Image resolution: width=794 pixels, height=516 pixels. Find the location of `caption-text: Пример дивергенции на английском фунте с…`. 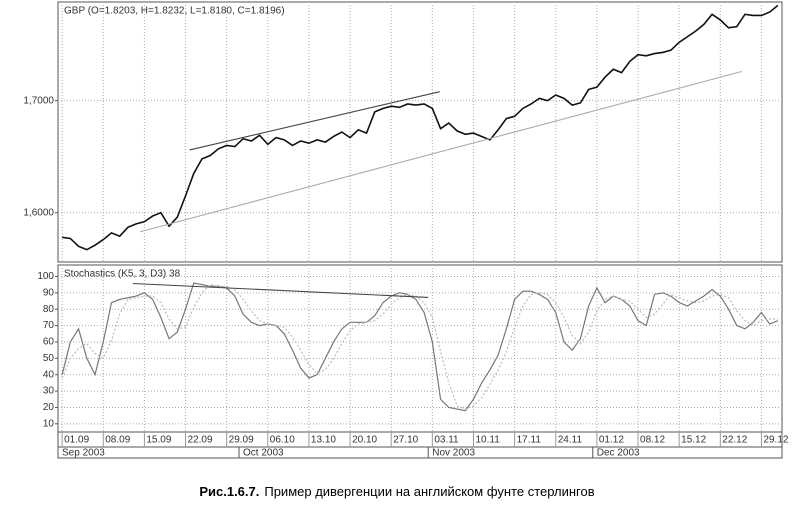

caption-text: Пример дивергенции на английском фунте с… is located at coordinates (429, 491).